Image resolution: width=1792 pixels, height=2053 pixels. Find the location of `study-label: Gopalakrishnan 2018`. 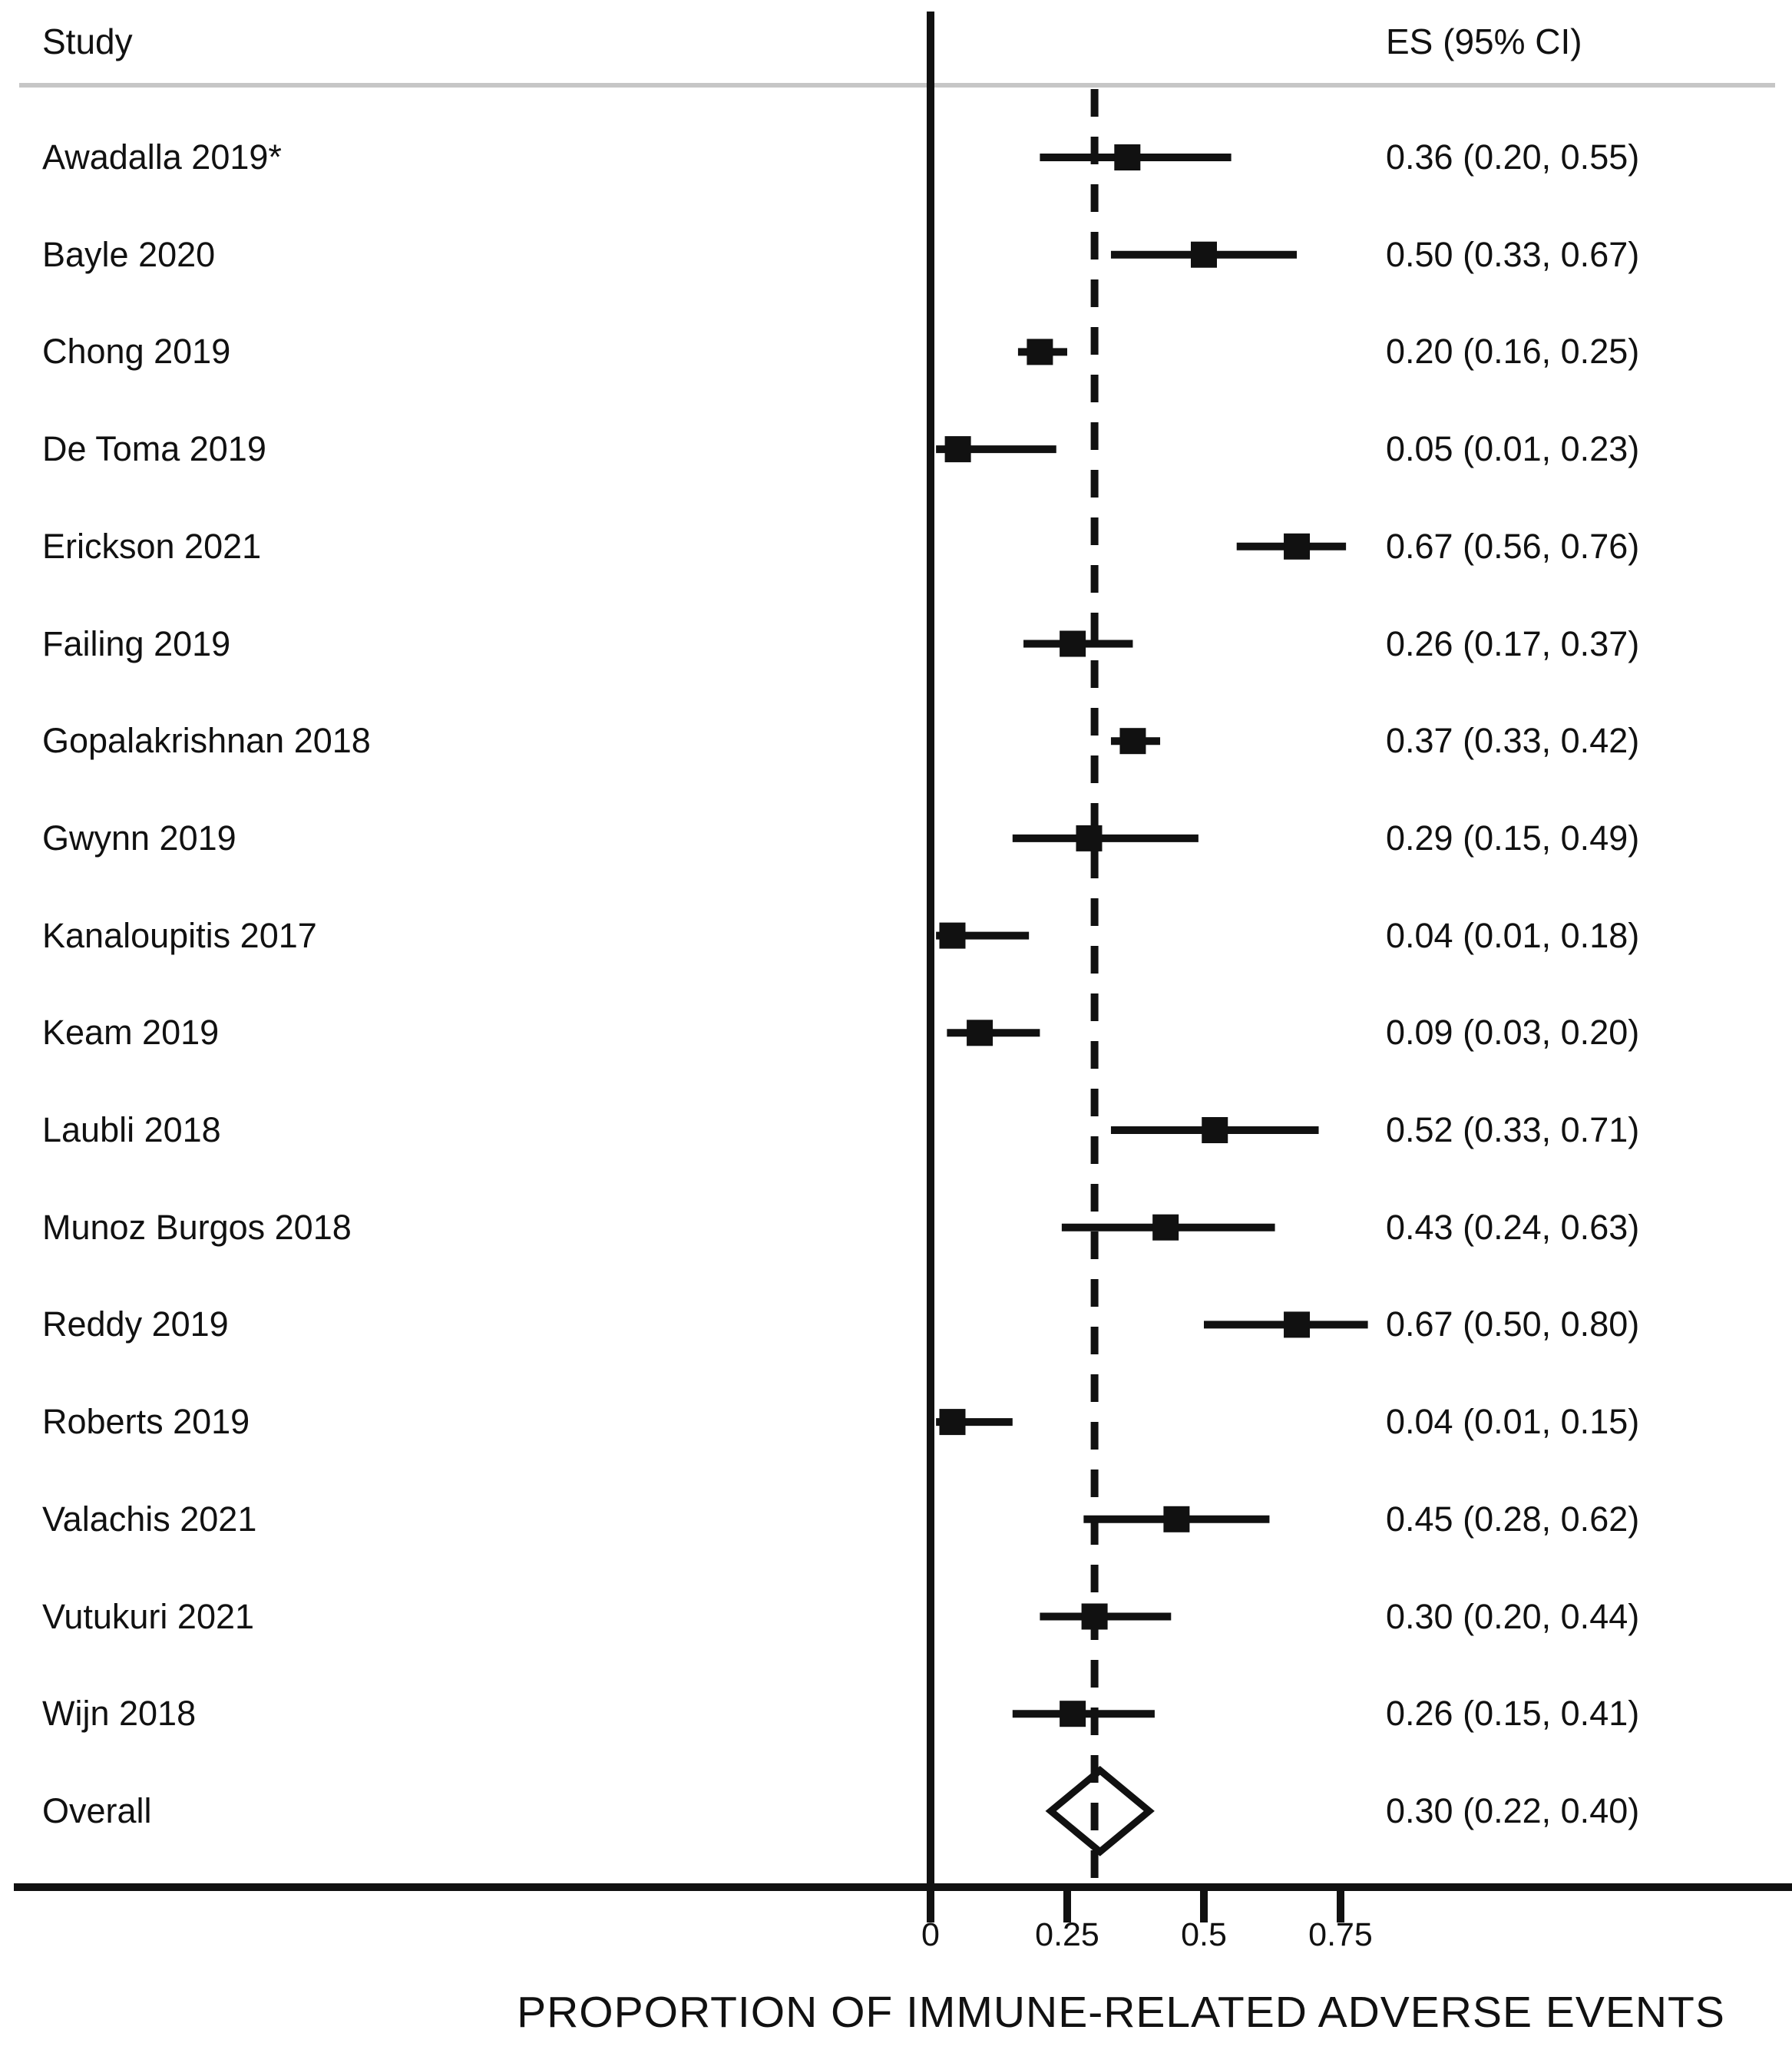

study-label: Gopalakrishnan 2018 is located at coordinates (206, 741).